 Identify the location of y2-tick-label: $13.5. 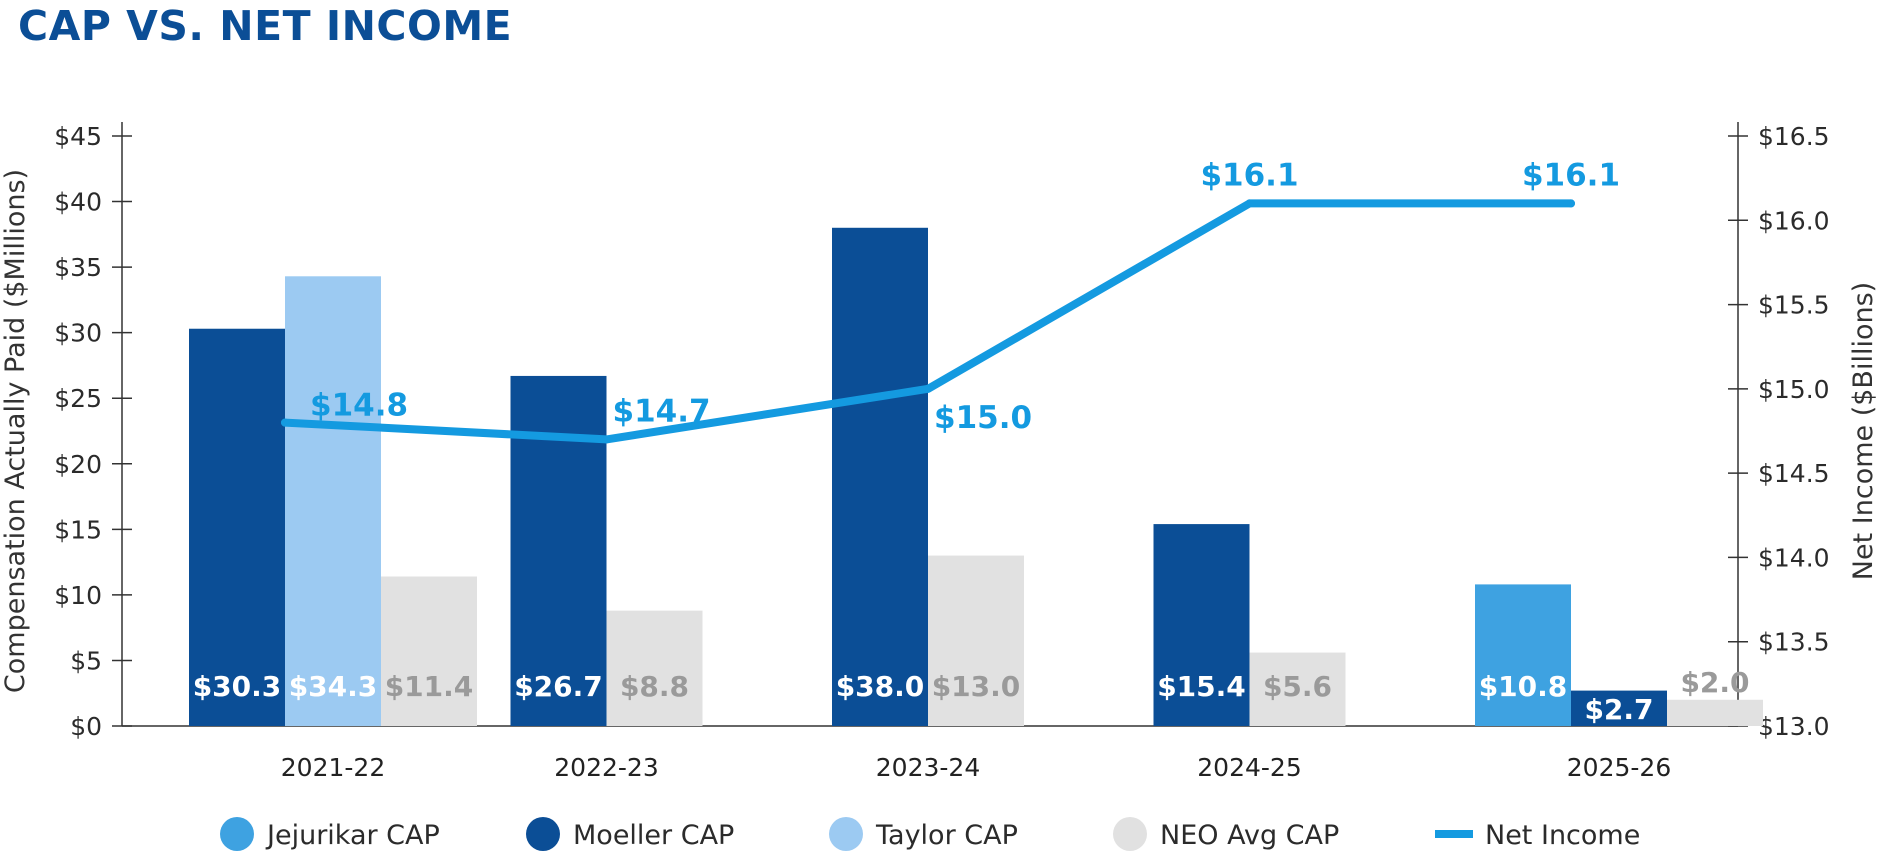
(1794, 642).